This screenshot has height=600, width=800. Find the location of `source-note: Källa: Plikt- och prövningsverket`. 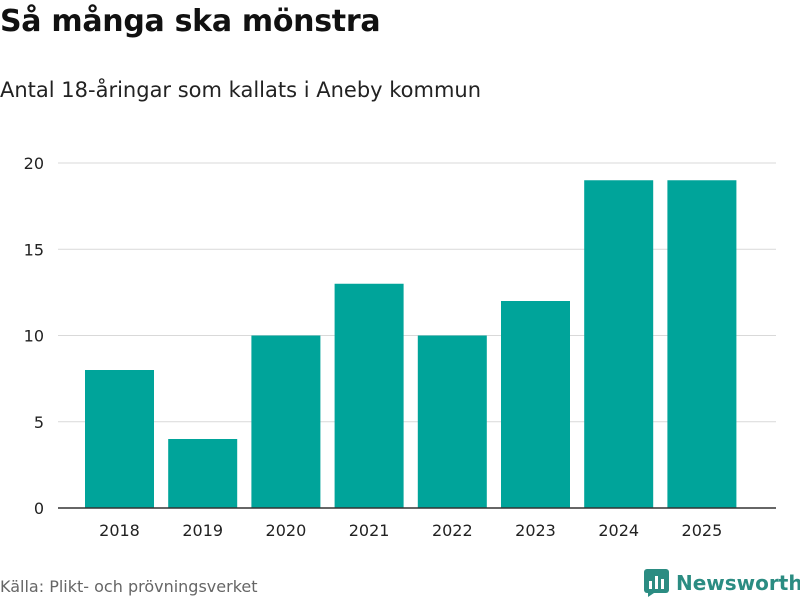

source-note: Källa: Plikt- och prövningsverket is located at coordinates (129, 586).